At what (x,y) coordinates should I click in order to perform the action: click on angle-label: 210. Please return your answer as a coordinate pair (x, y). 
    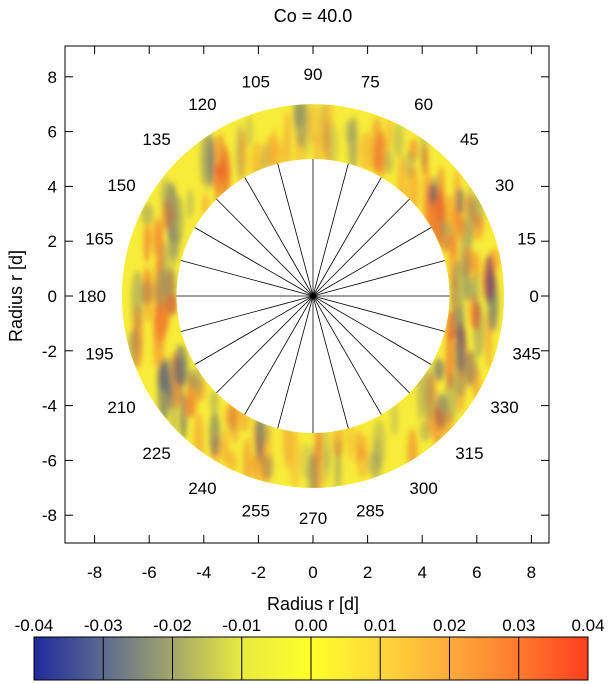
    Looking at the image, I should click on (121, 407).